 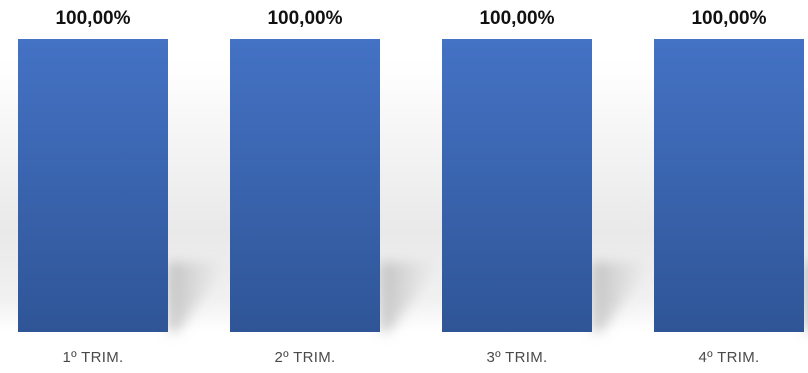 I want to click on category-label-4: 4º TRIM., so click(x=729, y=357).